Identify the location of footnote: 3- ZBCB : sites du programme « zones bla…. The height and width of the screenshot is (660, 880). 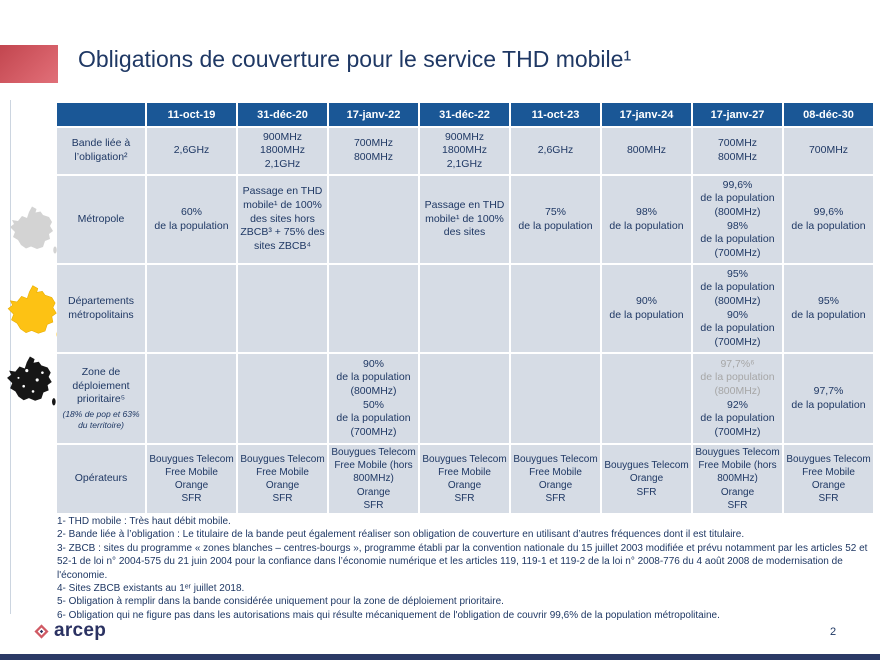
(462, 561).